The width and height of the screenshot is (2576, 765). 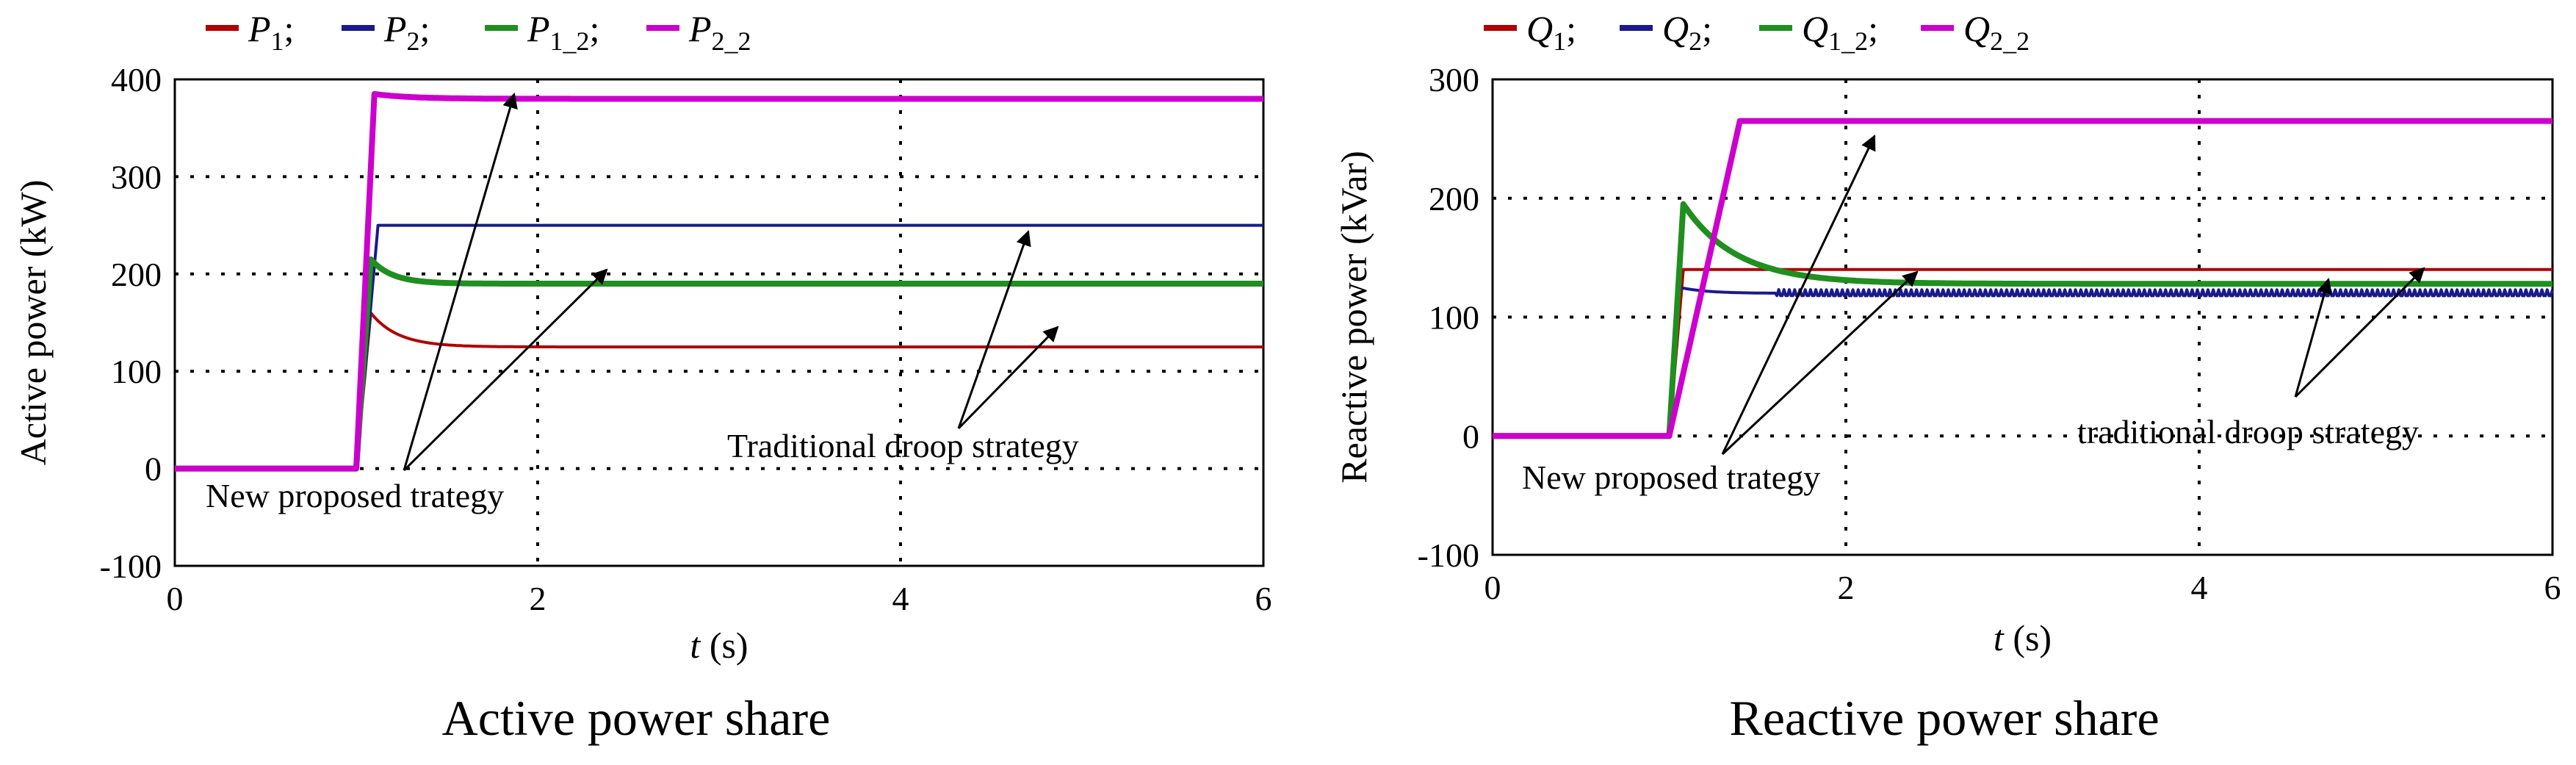 What do you see at coordinates (1353, 317) in the screenshot?
I see `y-axis-label: Reactive power (kVar)` at bounding box center [1353, 317].